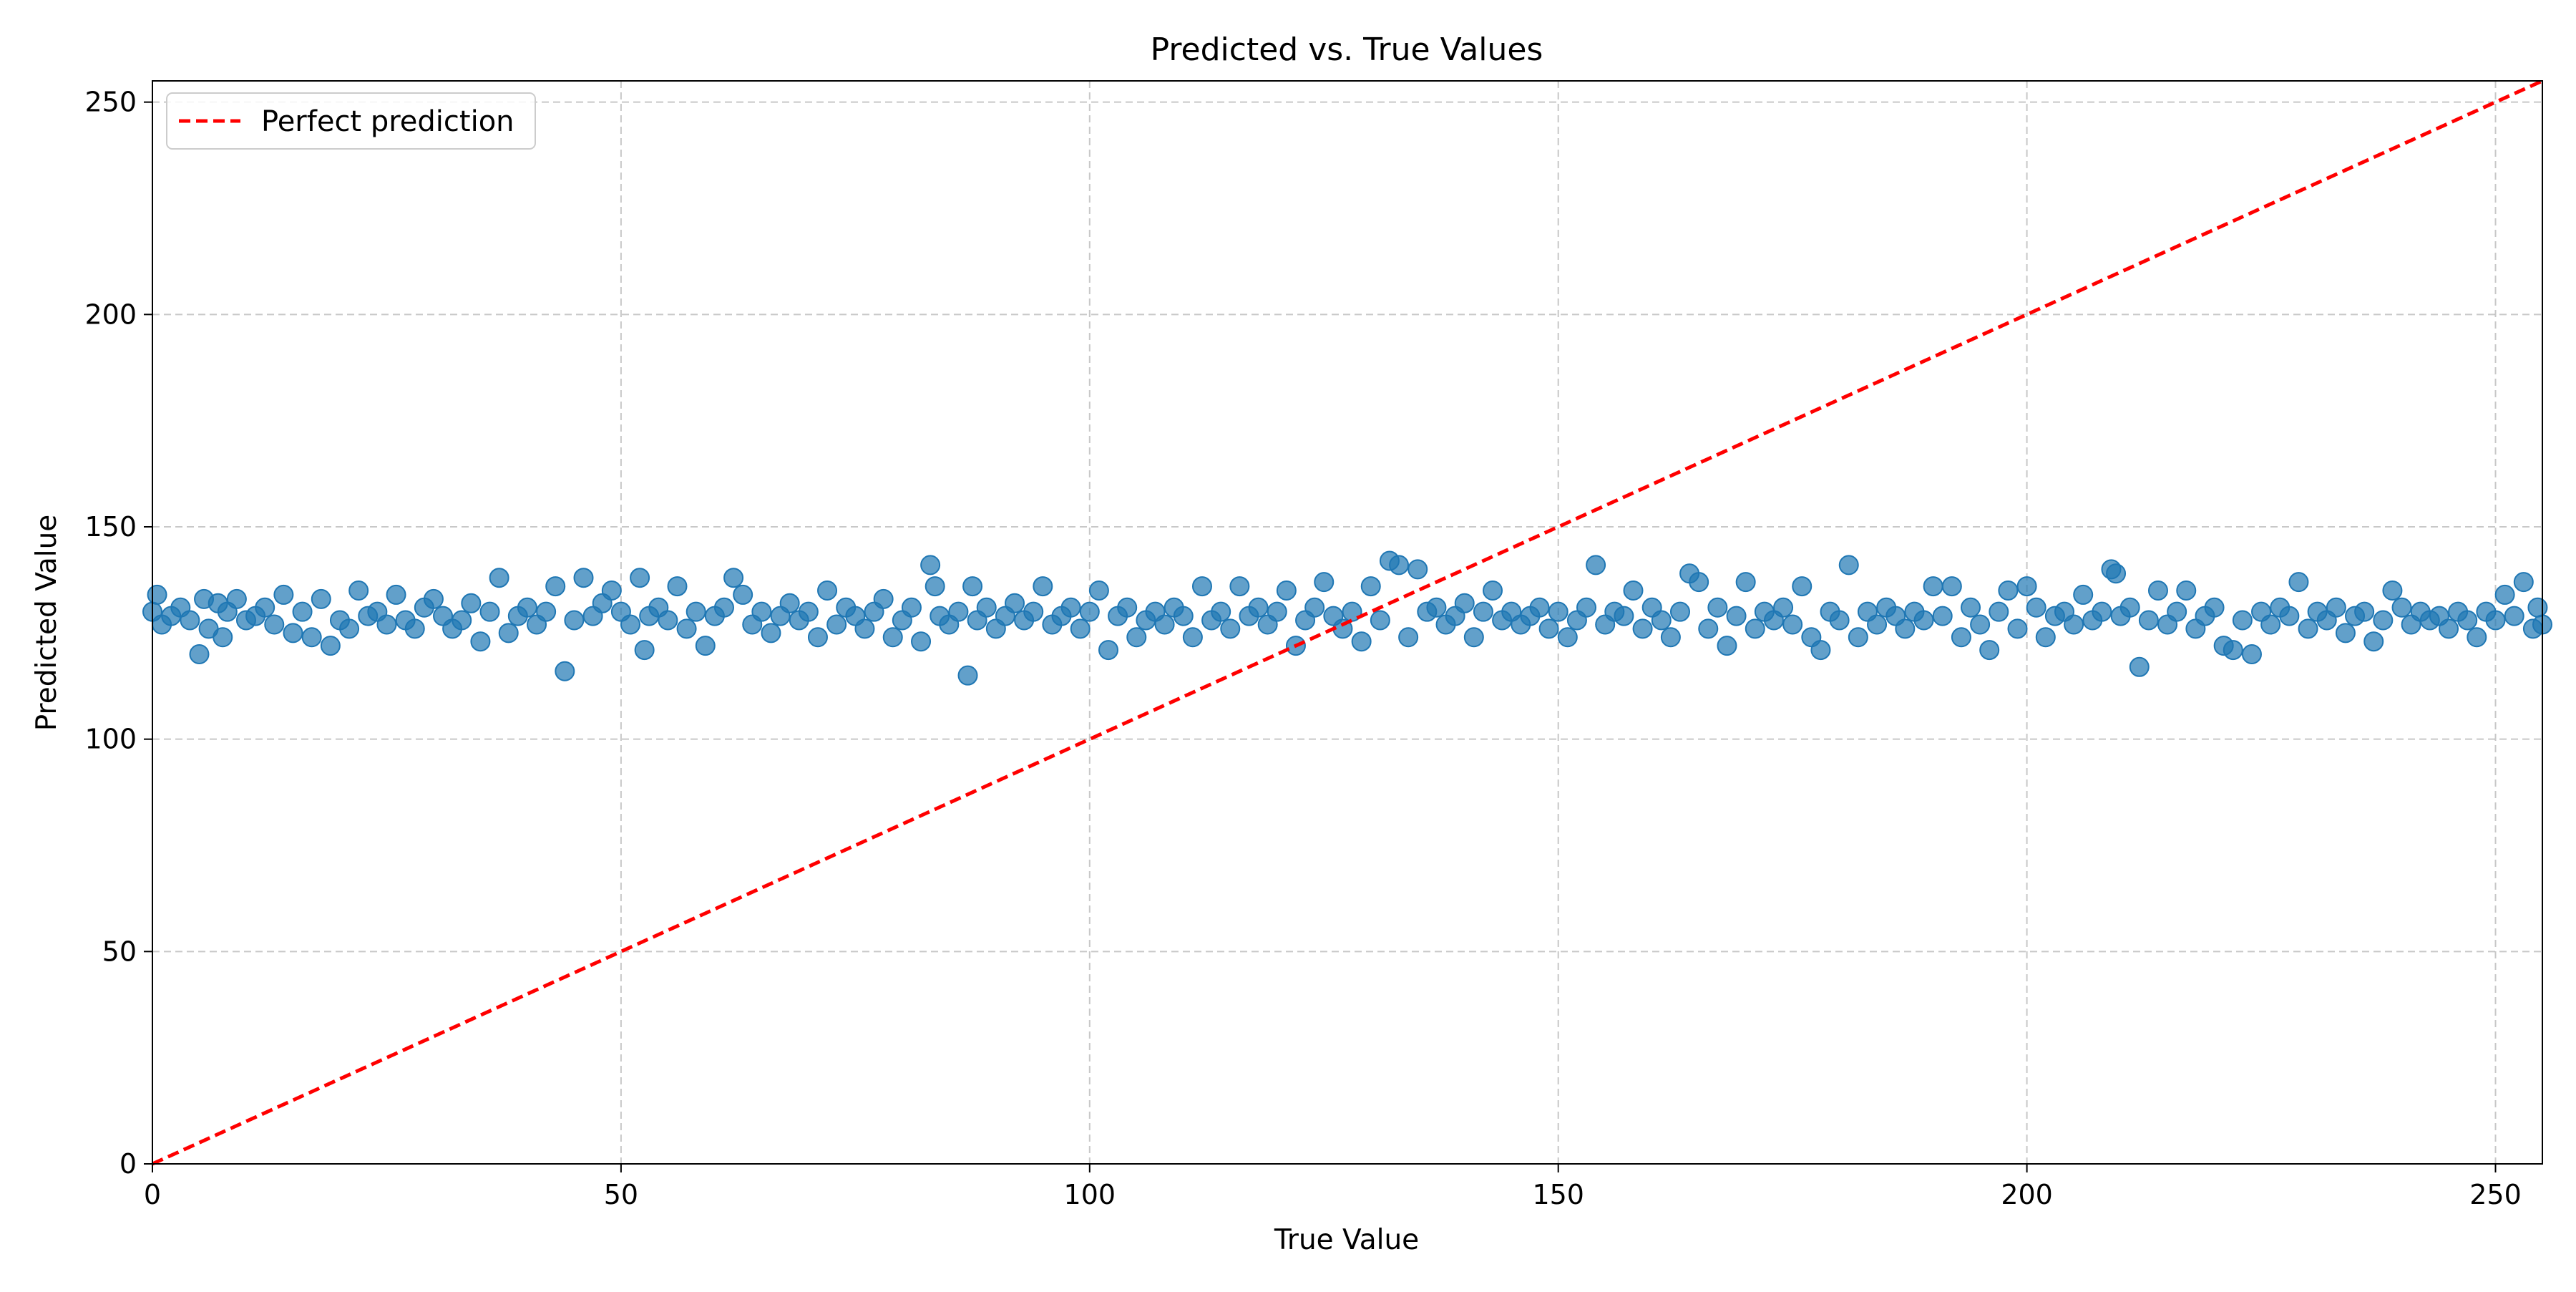  Describe the element at coordinates (1090, 1194) in the screenshot. I see `x-tick-label: 100` at that location.